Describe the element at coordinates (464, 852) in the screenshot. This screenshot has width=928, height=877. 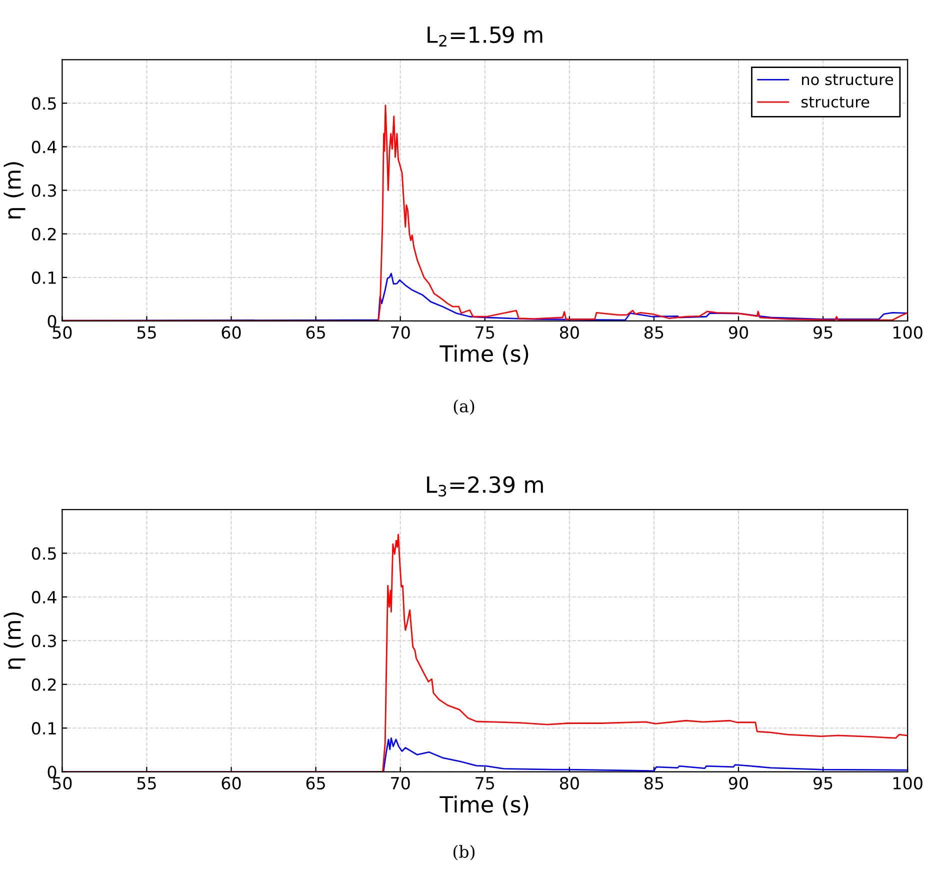
I see `text: (b)` at that location.